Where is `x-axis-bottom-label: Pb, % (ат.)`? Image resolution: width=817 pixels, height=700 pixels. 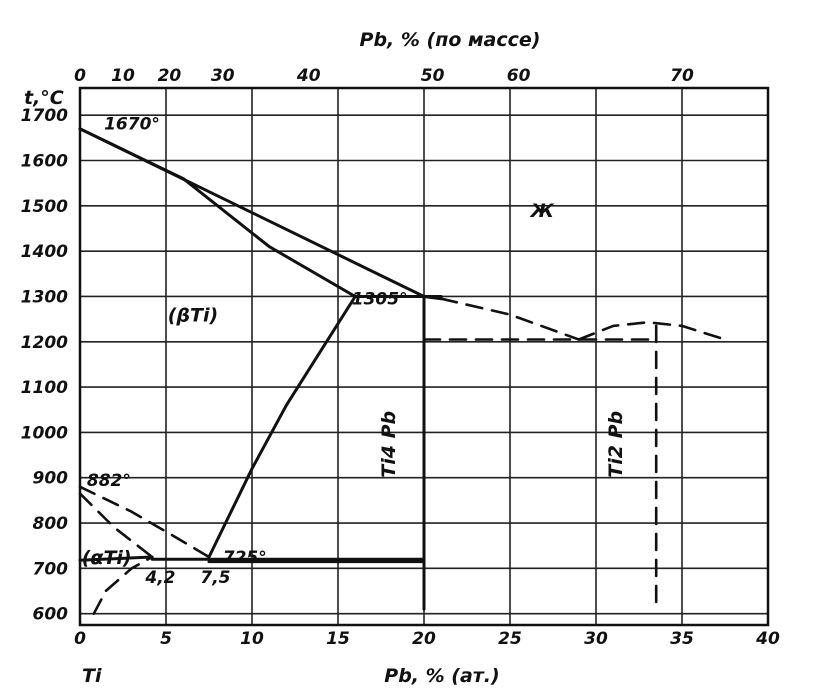 x-axis-bottom-label: Pb, % (ат.) is located at coordinates (441, 676).